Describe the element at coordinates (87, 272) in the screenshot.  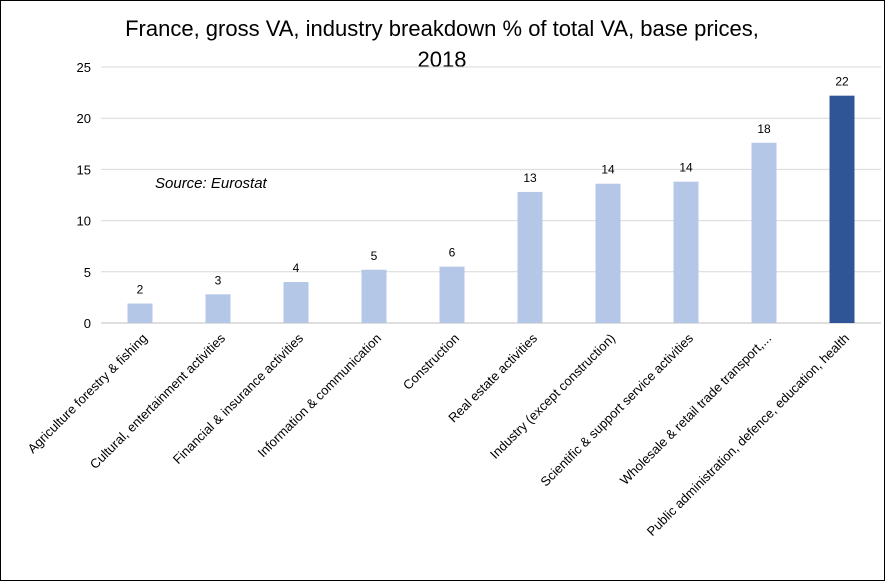
I see `y-tick-label: 5` at that location.